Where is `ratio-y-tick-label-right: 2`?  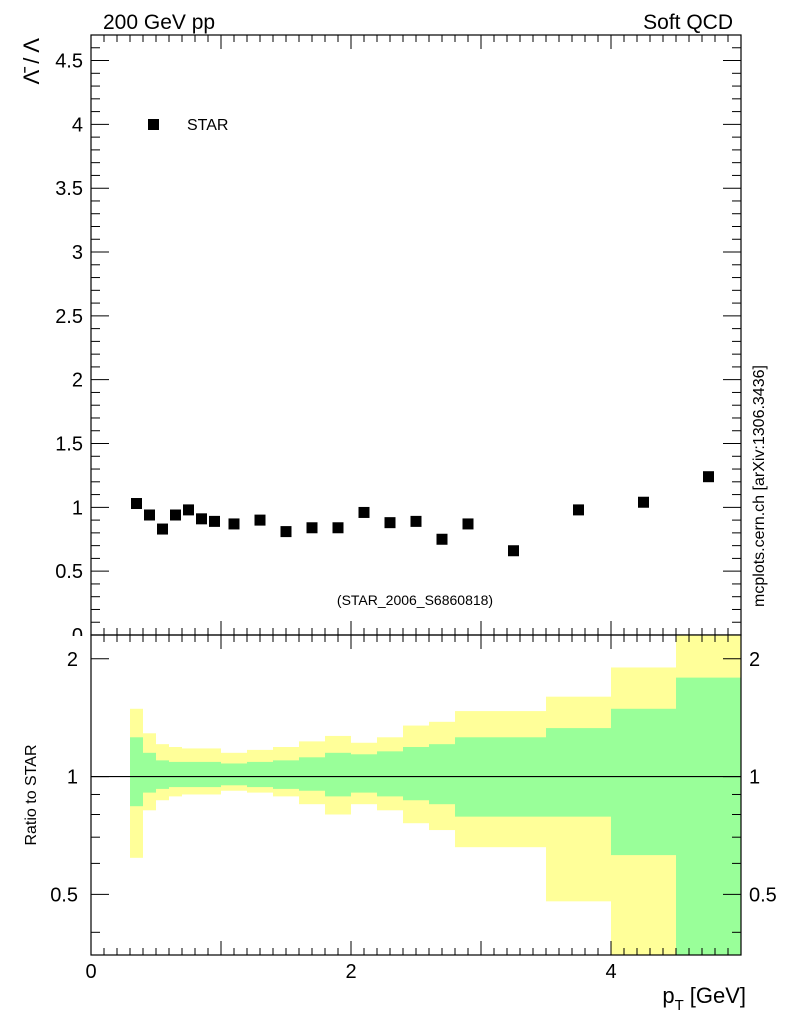
ratio-y-tick-label-right: 2 is located at coordinates (754, 660).